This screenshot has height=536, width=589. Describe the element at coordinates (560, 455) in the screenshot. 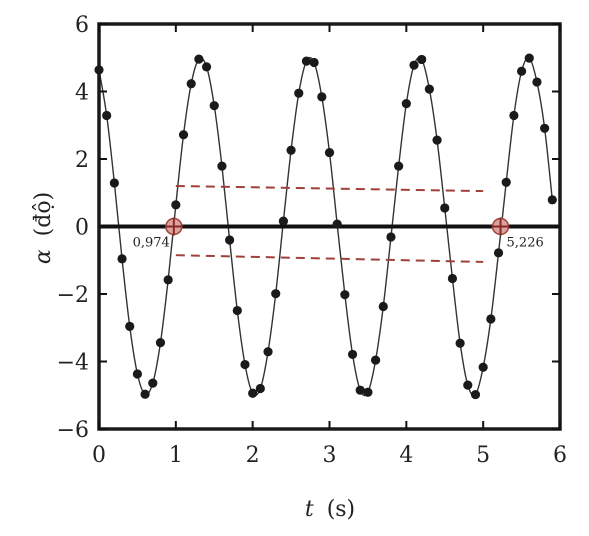

I see `x-tick-label: 6` at that location.